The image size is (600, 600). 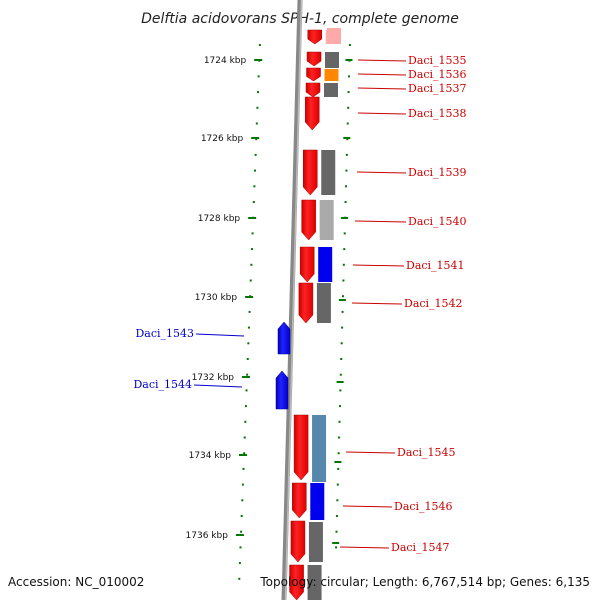 What do you see at coordinates (437, 60) in the screenshot?
I see `gene-label-daci-1535: Daci_1535` at bounding box center [437, 60].